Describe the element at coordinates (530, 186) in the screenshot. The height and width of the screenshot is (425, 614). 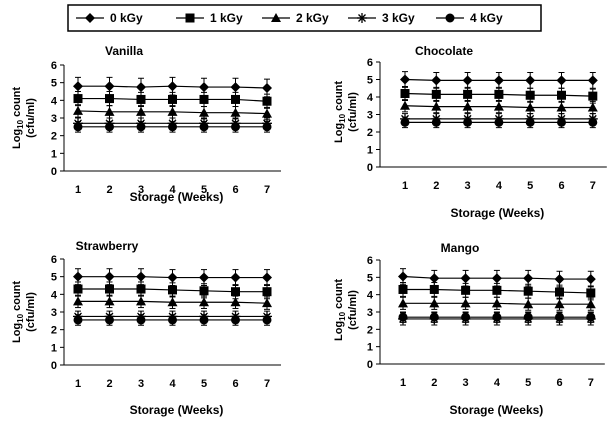
I see `x-tick-label: 5` at that location.